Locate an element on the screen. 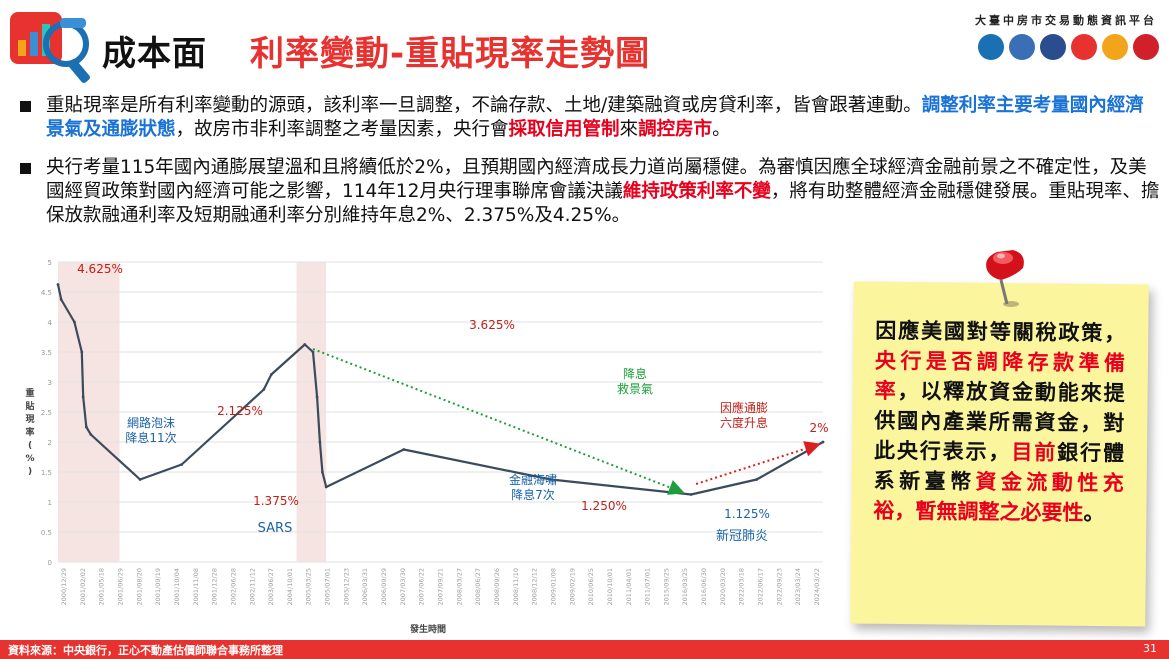 This screenshot has height=659, width=1169. annotation-stimulus-label: 救景氣 is located at coordinates (635, 388).